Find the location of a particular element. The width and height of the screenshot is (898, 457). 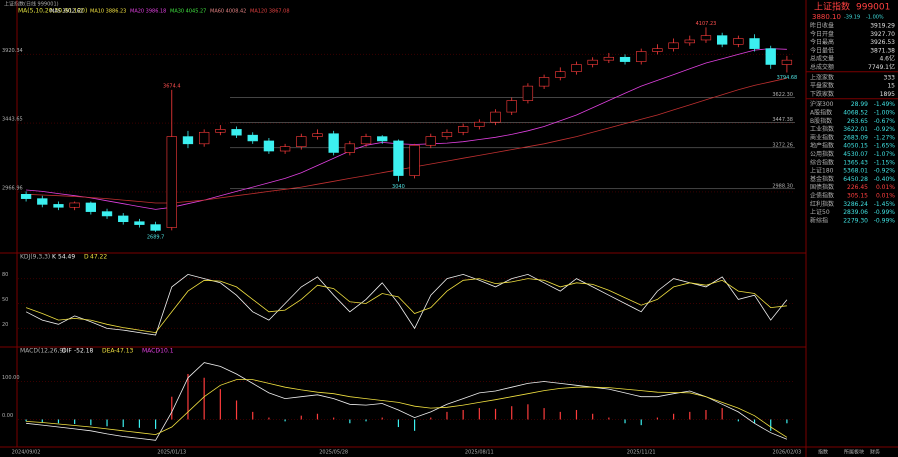

legend-name: MACD is located at coordinates (151, 351).